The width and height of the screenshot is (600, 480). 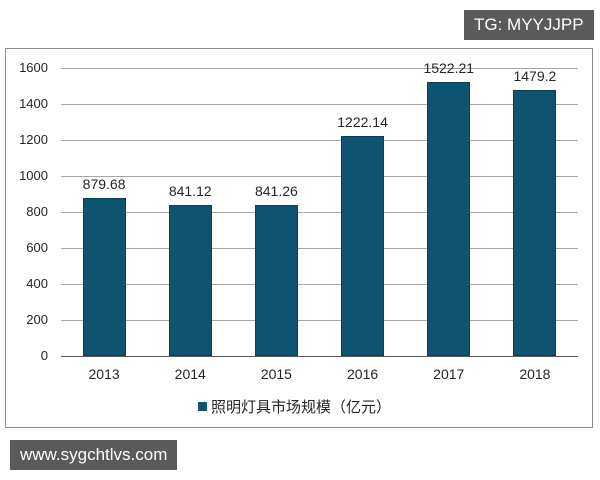 I want to click on legend: 照明灯具市场规模（亿元）, so click(x=294, y=406).